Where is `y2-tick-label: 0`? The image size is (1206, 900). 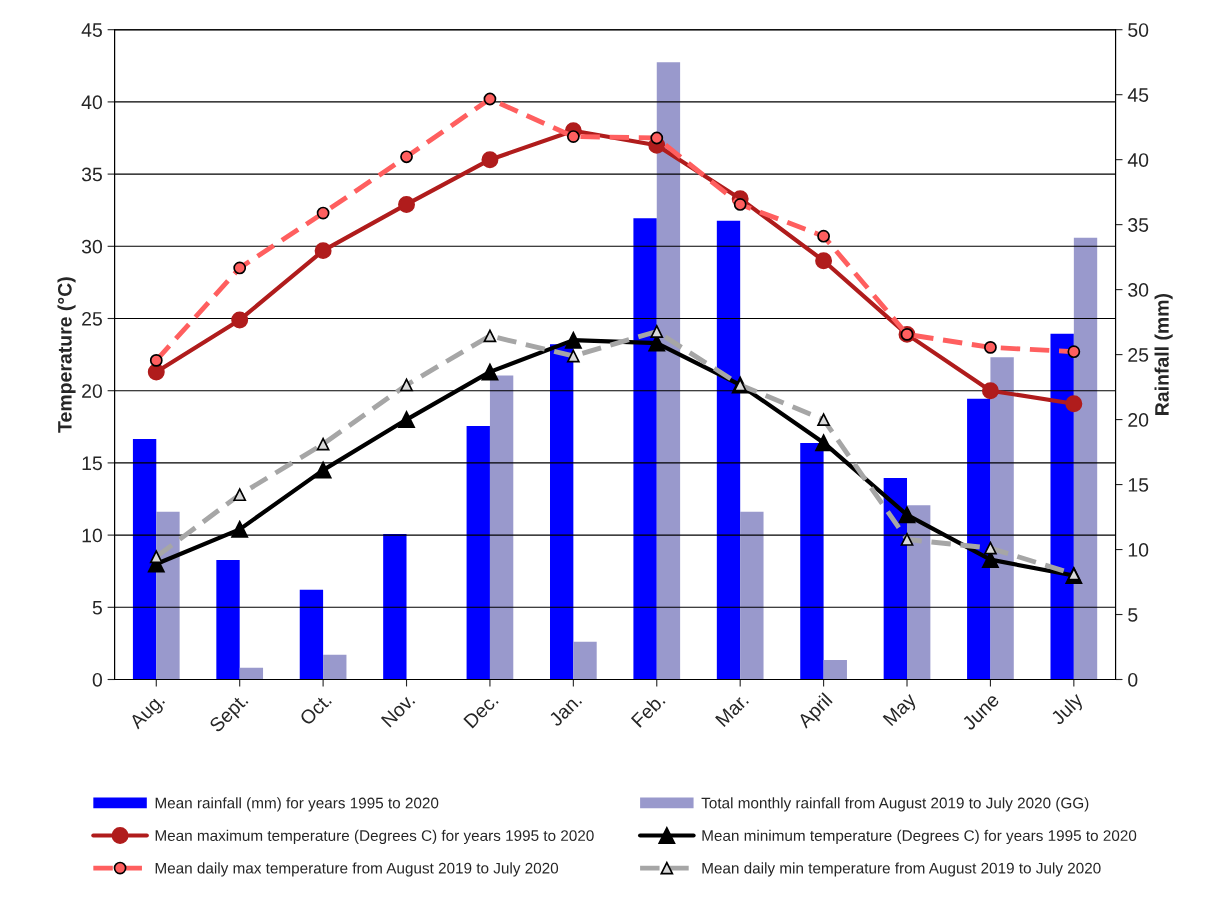 y2-tick-label: 0 is located at coordinates (1133, 679).